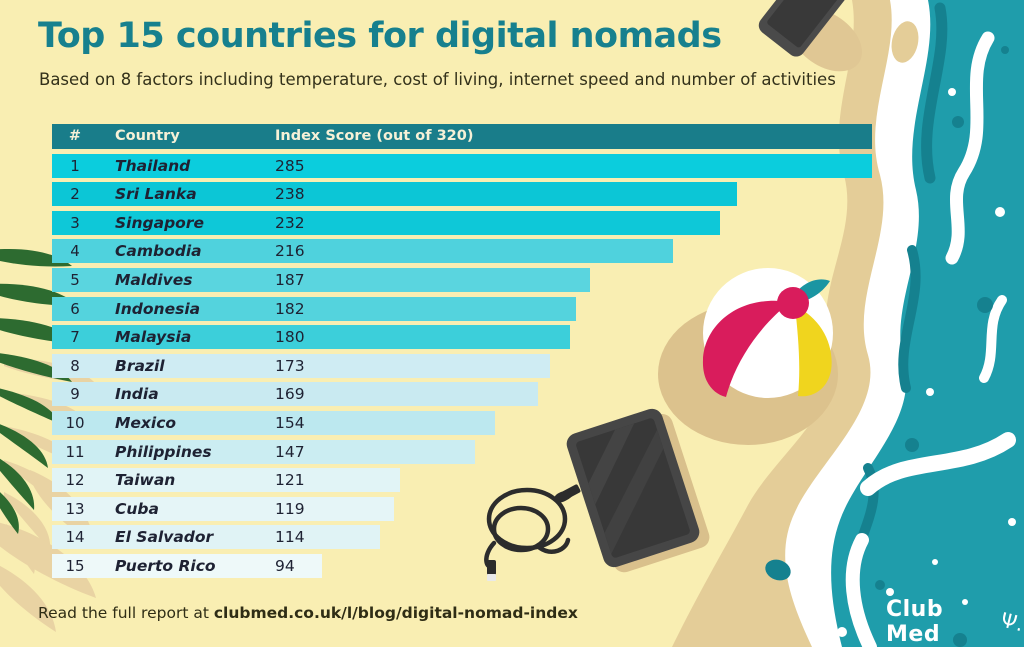  Describe the element at coordinates (290, 508) in the screenshot. I see `row-score: 119` at that location.